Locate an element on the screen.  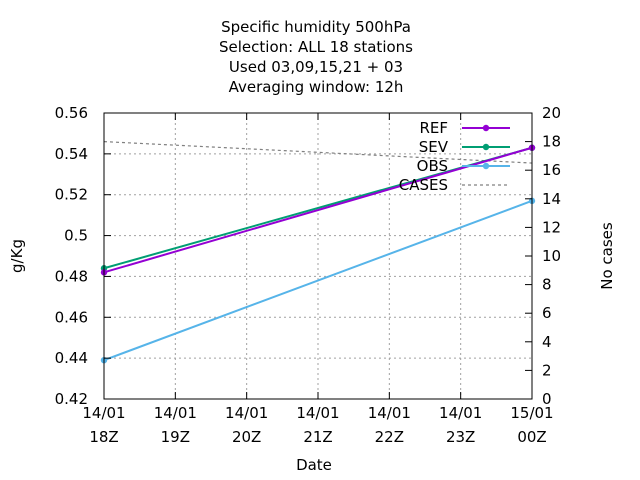
y-tick-label: 0.46 is located at coordinates (71, 317).